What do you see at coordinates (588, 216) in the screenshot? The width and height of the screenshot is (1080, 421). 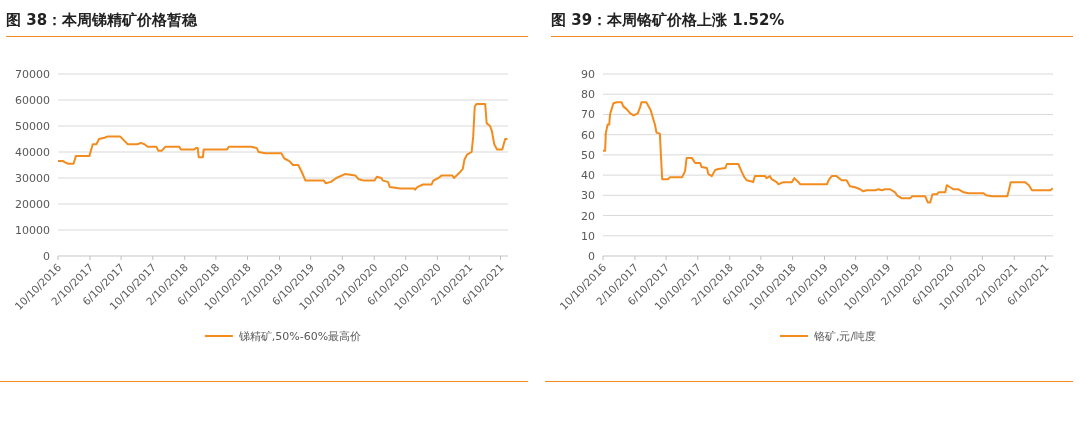 I see `y-tick-label: 20` at bounding box center [588, 216].